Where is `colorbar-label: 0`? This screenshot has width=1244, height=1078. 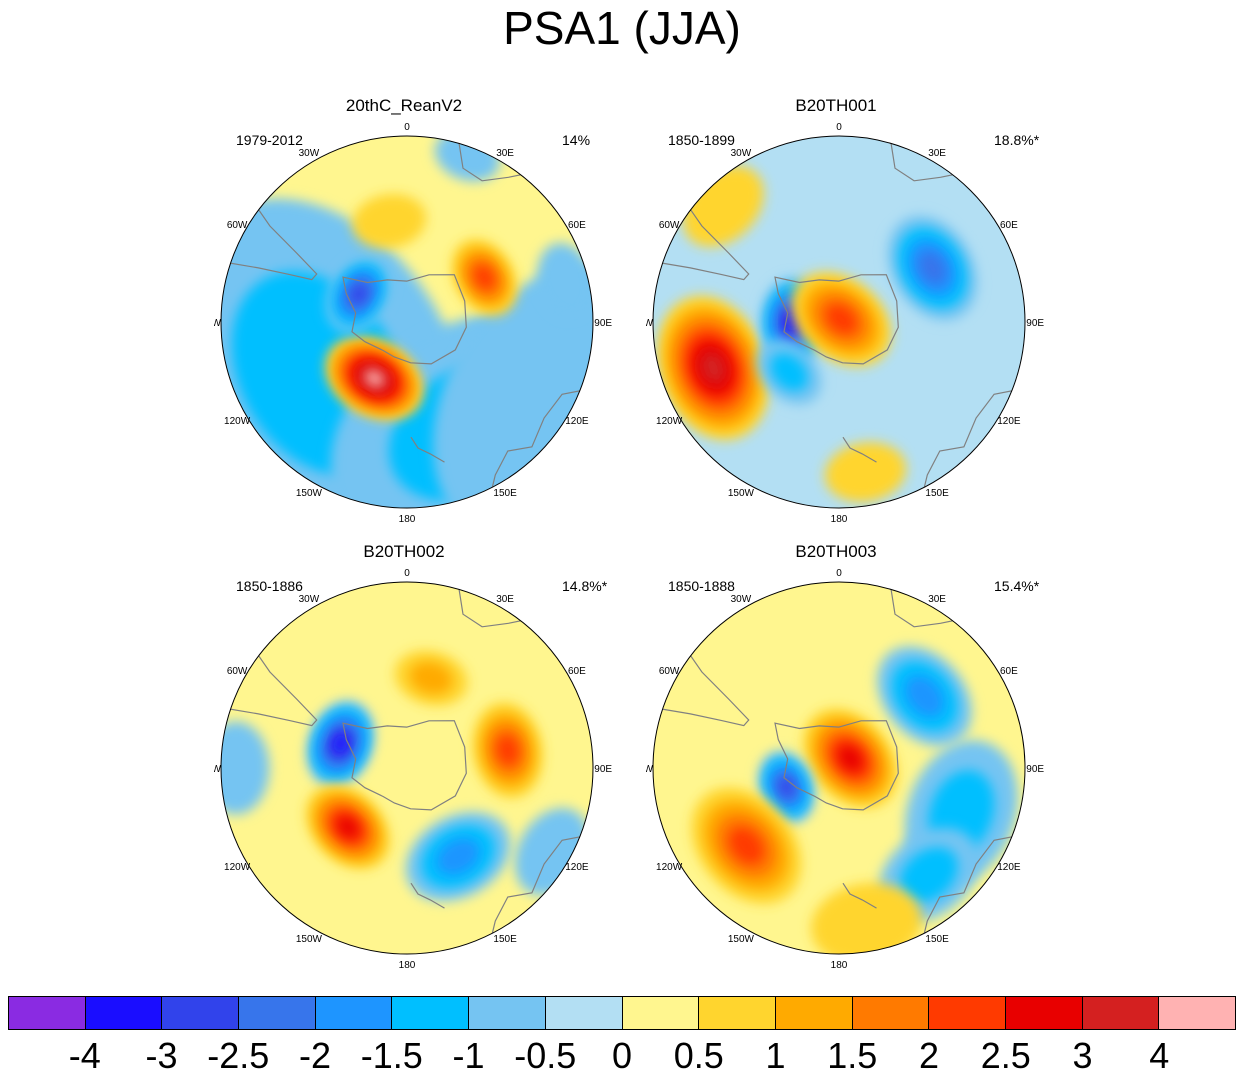 colorbar-label: 0 is located at coordinates (622, 1055).